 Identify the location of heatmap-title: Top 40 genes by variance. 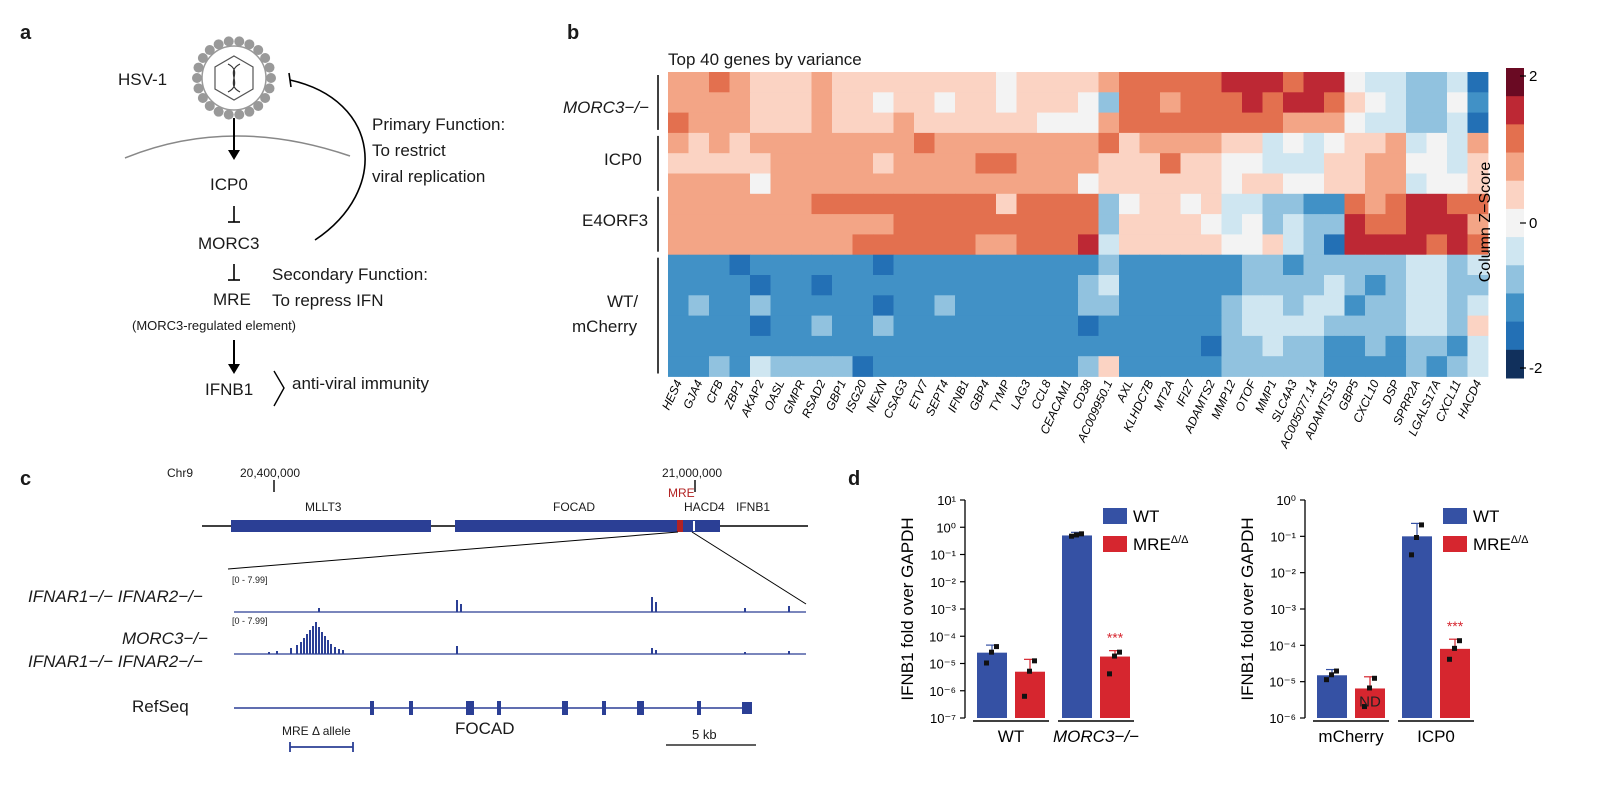
(765, 59).